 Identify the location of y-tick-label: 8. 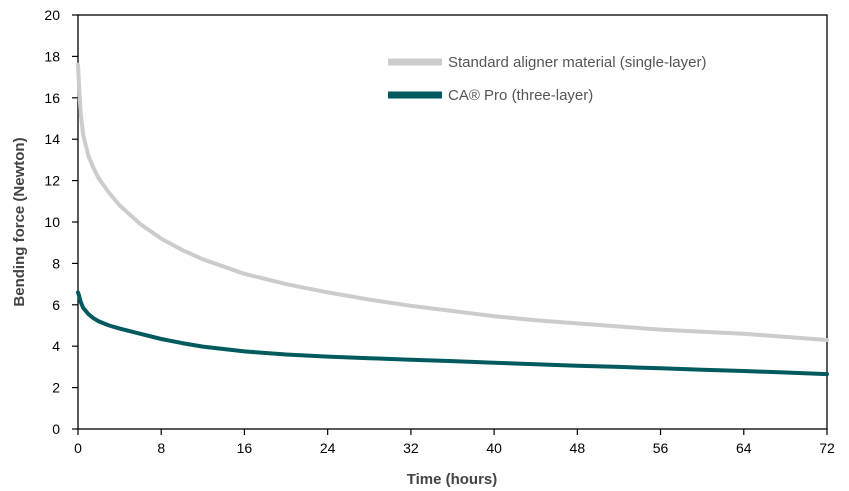
(56, 263).